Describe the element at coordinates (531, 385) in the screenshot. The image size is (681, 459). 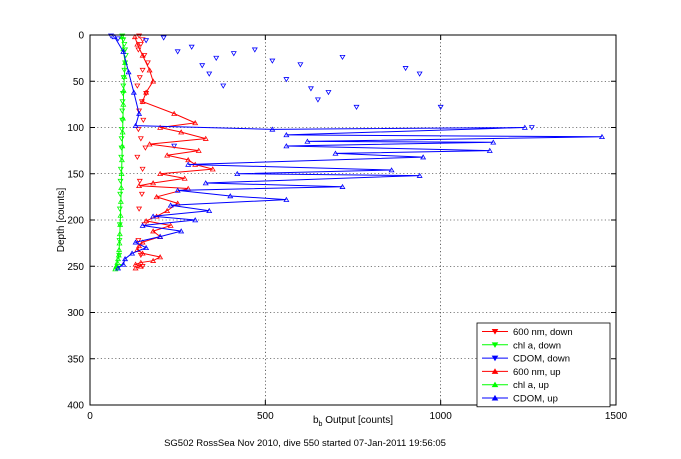
I see `legend-label: chl a, up` at that location.